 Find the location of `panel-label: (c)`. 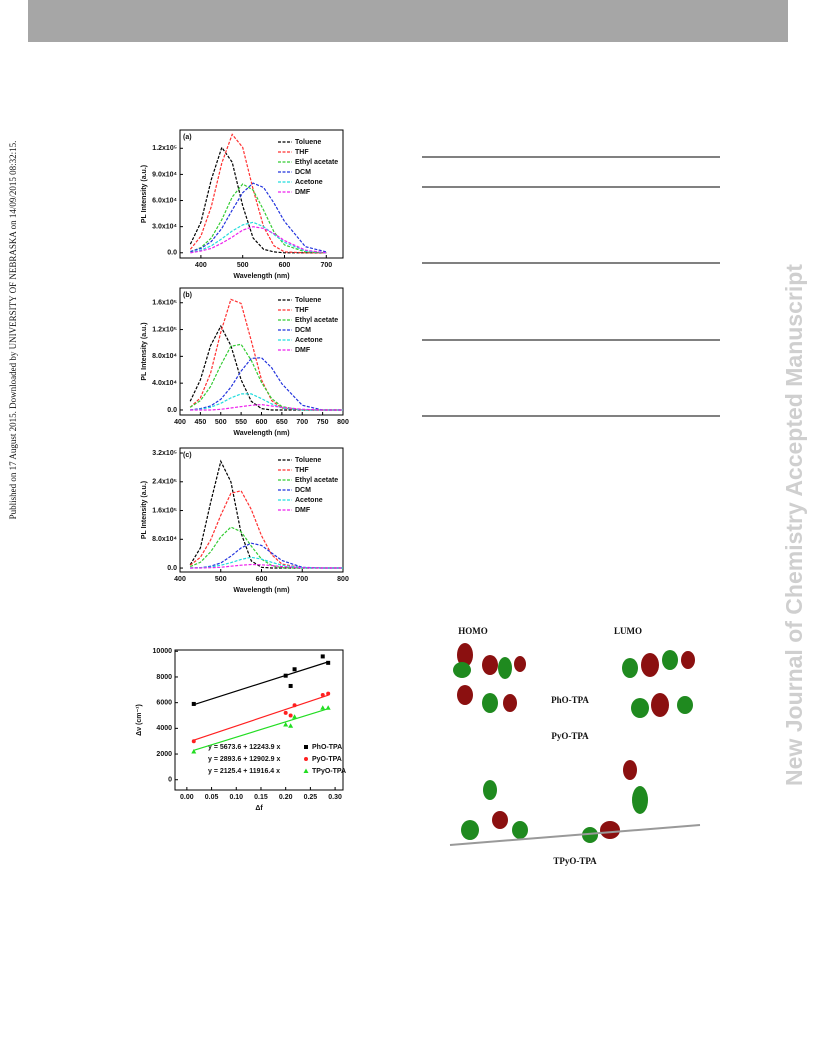

panel-label: (c) is located at coordinates (187, 455).